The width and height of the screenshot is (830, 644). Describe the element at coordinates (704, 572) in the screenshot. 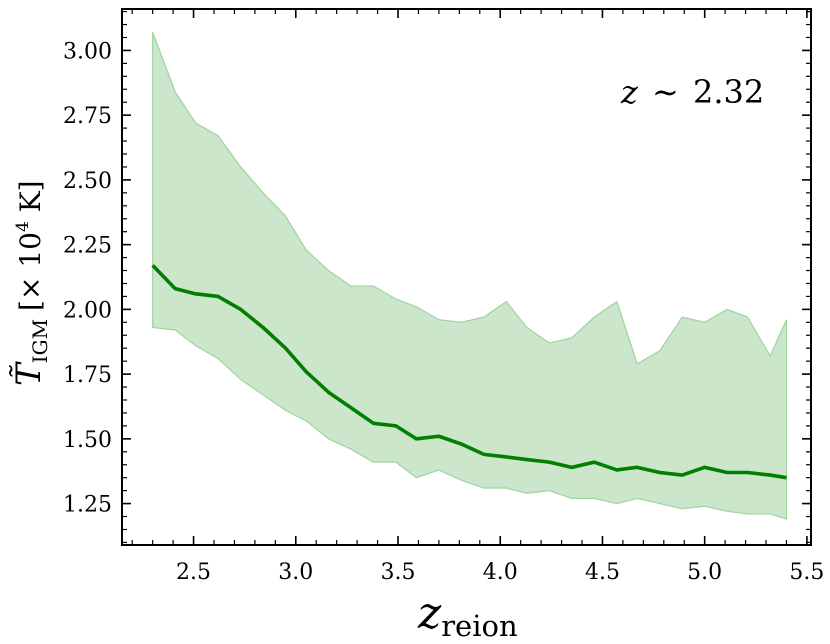

I see `x-tick-label: 5.0` at that location.